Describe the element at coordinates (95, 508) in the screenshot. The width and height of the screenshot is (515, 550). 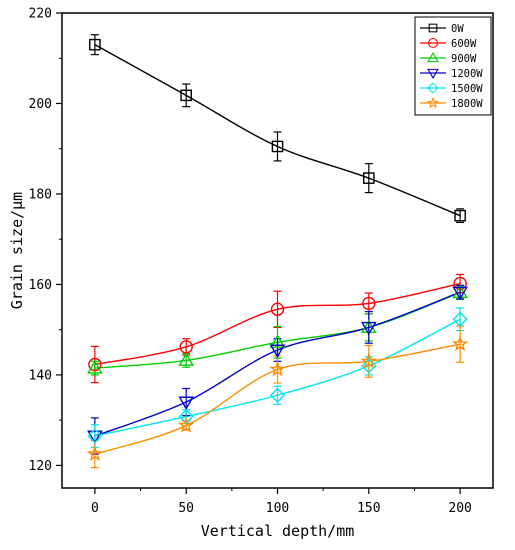
I see `x-tick-label: 0` at that location.